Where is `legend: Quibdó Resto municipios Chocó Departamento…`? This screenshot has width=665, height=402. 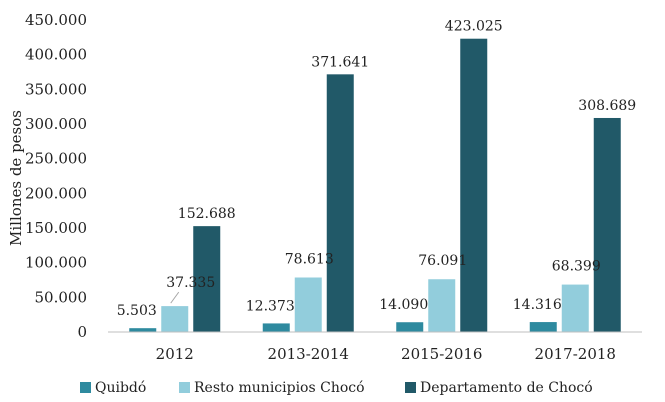
legend: Quibdó Resto municipios Chocó Departamento… is located at coordinates (336, 388).